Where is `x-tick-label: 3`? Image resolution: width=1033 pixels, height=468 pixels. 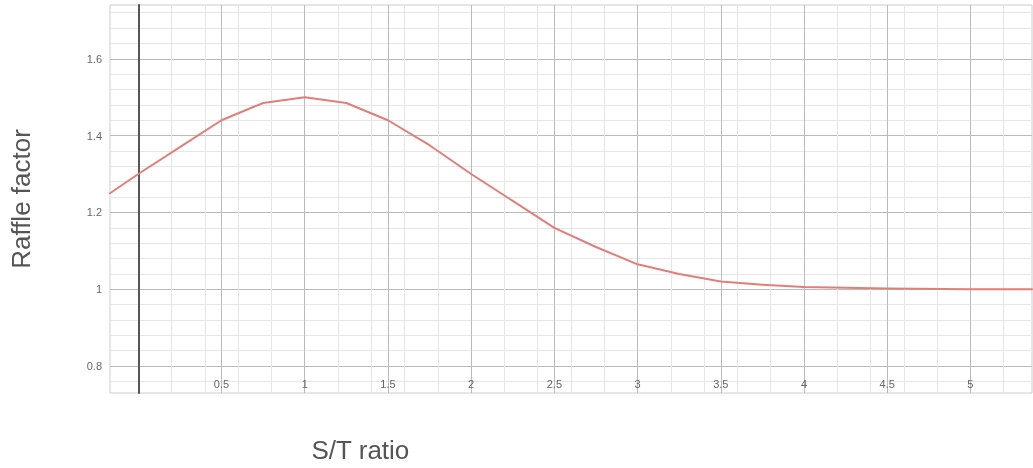 x-tick-label: 3 is located at coordinates (637, 383).